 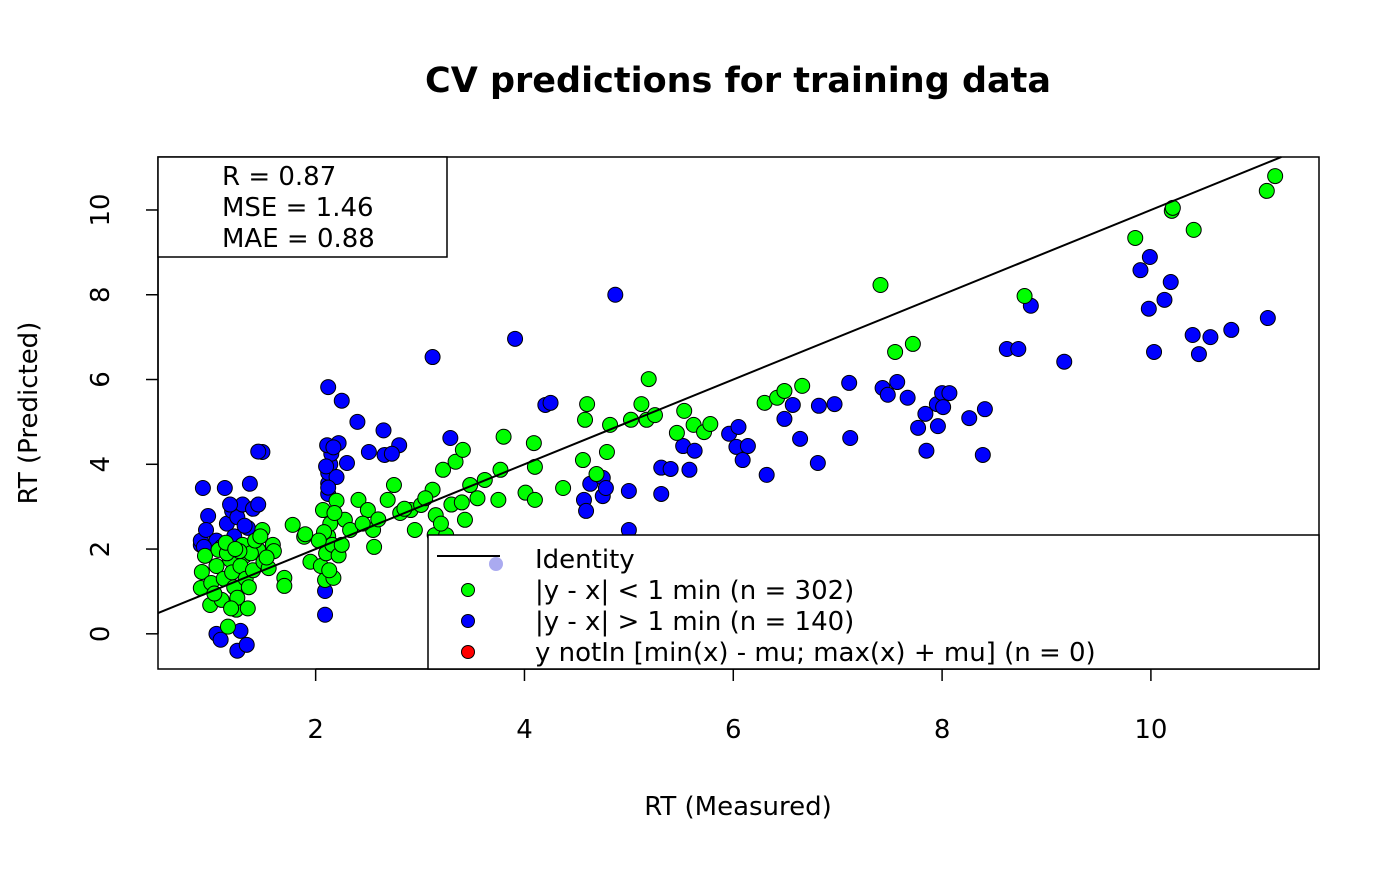 I want to click on legend-marker-red, so click(x=468, y=652).